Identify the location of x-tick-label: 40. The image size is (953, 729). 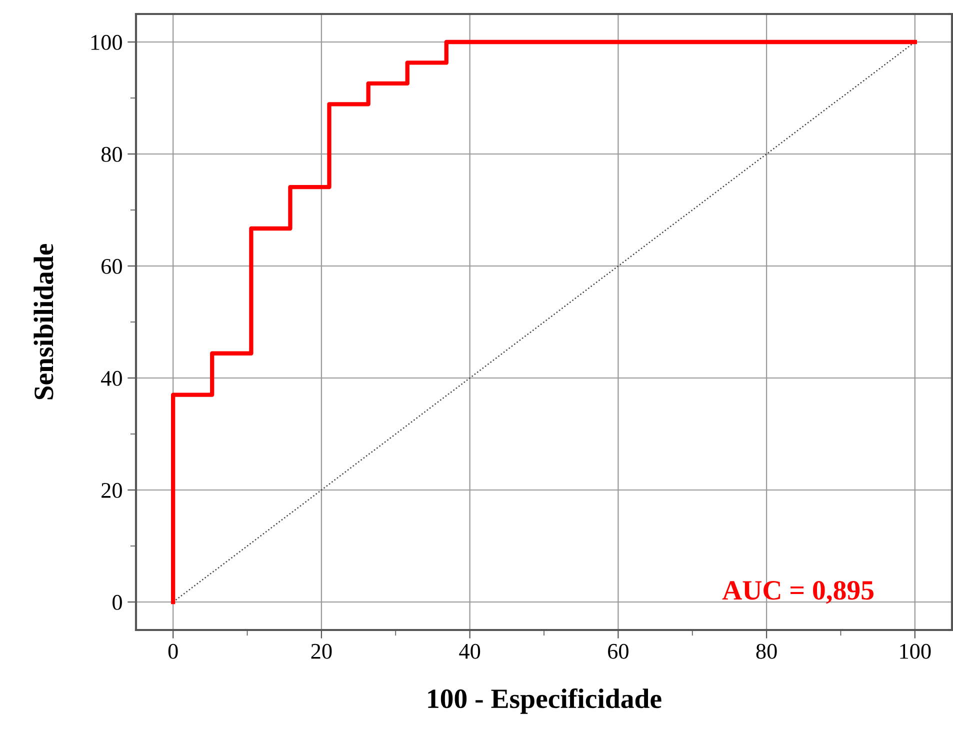
(469, 651).